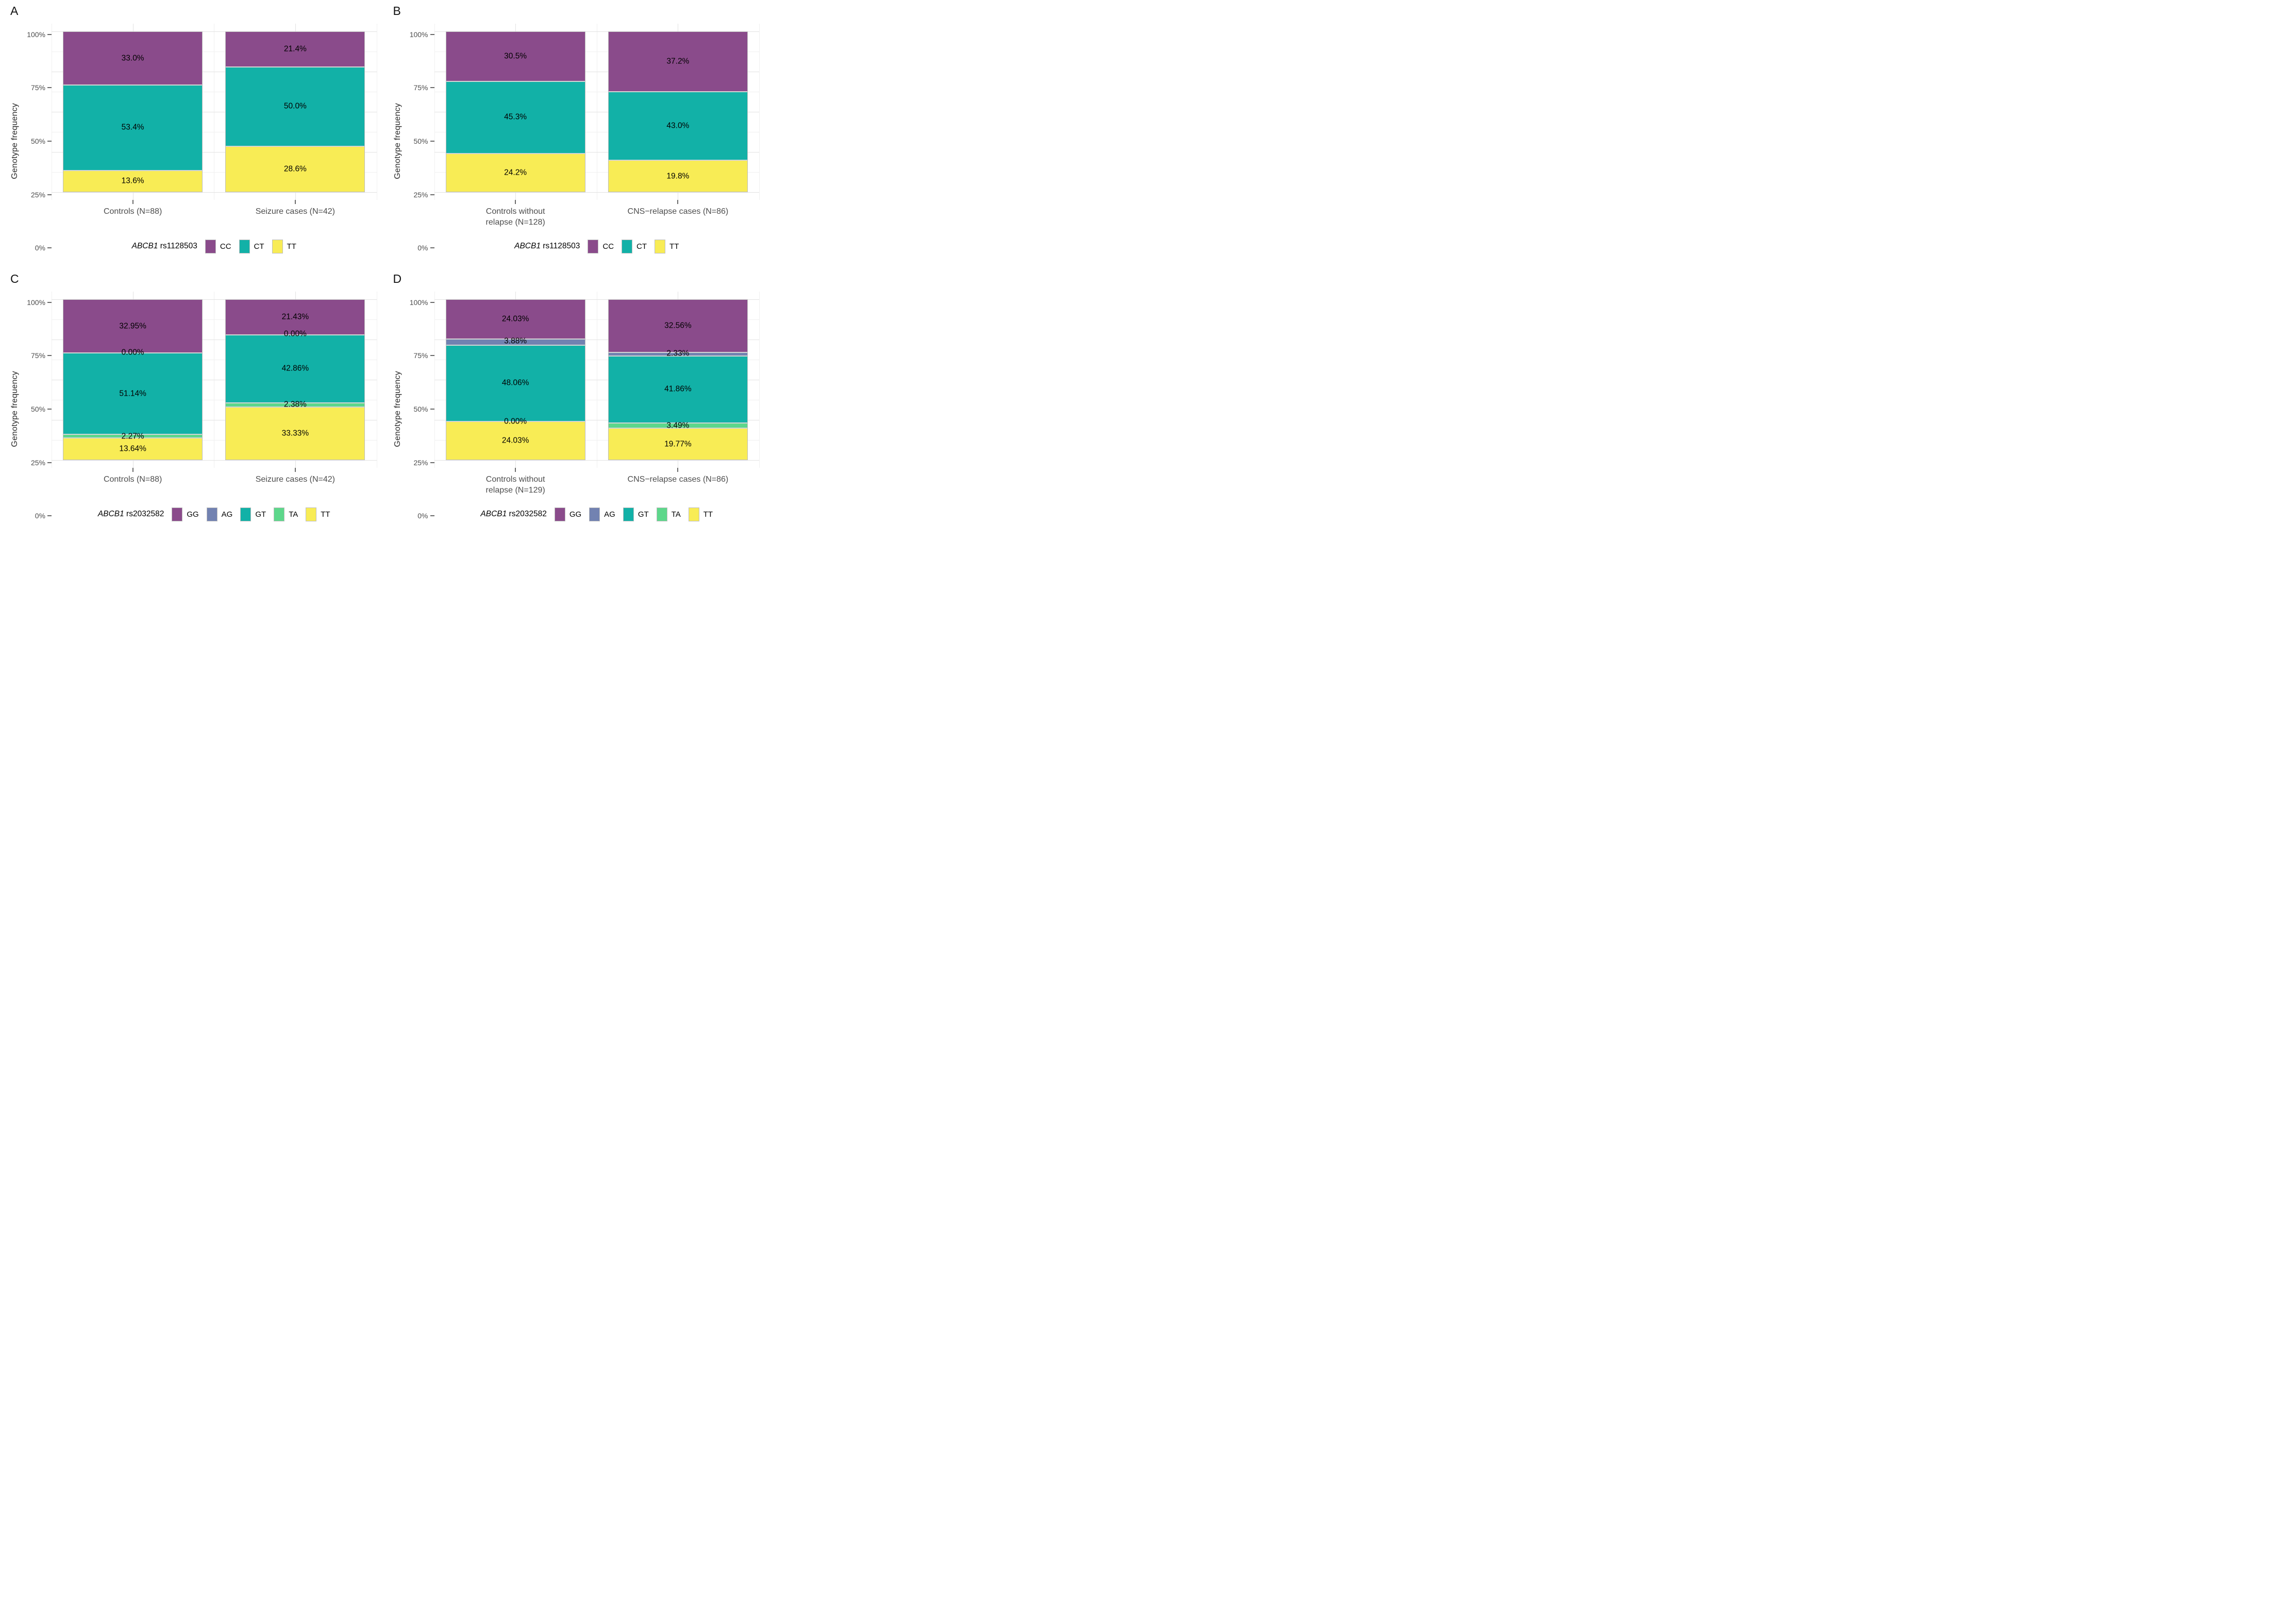 The image size is (2296, 1608). What do you see at coordinates (678, 479) in the screenshot?
I see `x-axis-label: CNS−relapse cases (N=86)` at bounding box center [678, 479].